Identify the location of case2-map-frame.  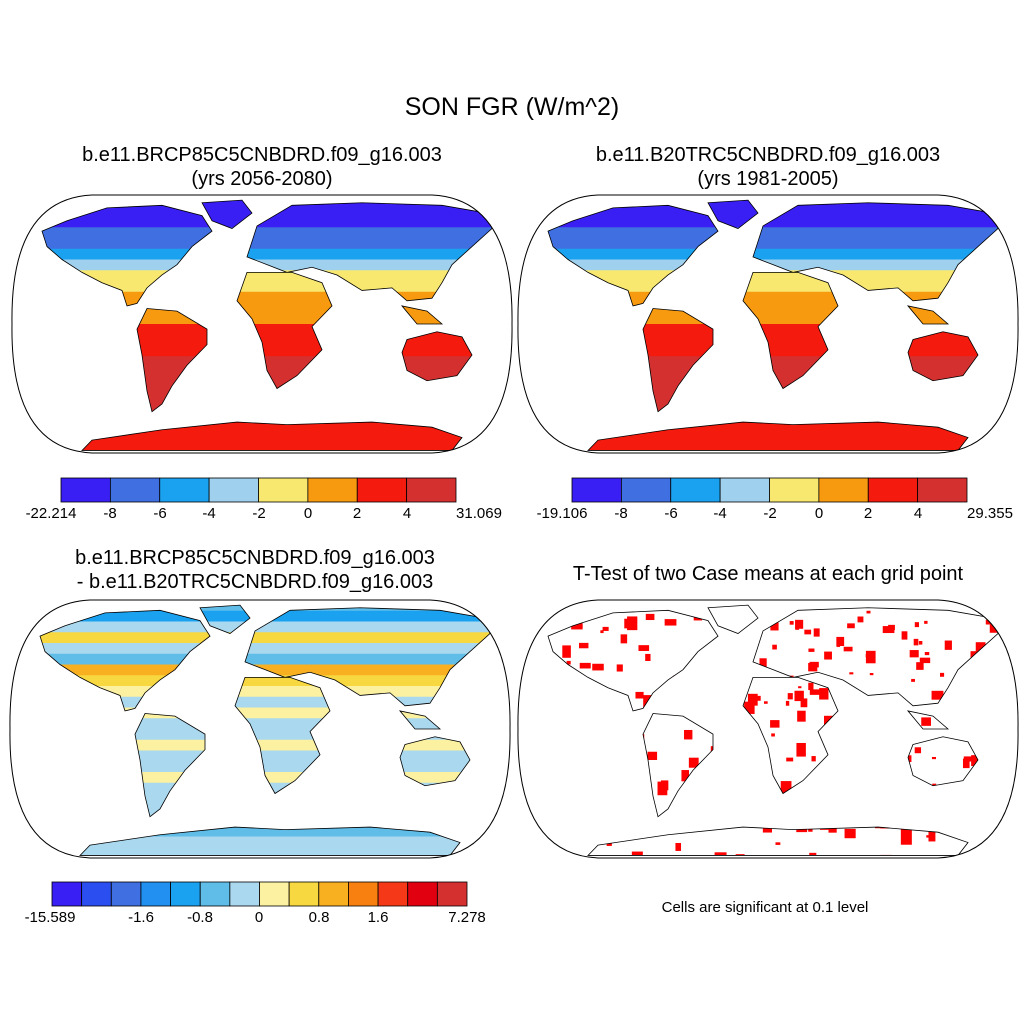
(768, 324).